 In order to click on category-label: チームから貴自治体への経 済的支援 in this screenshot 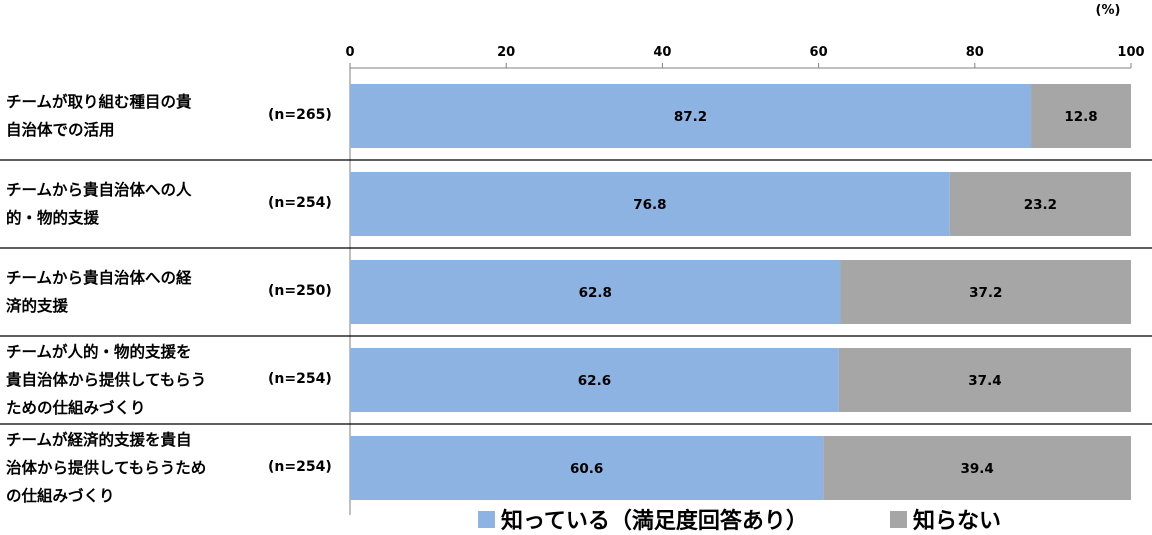, I will do `click(126, 292)`.